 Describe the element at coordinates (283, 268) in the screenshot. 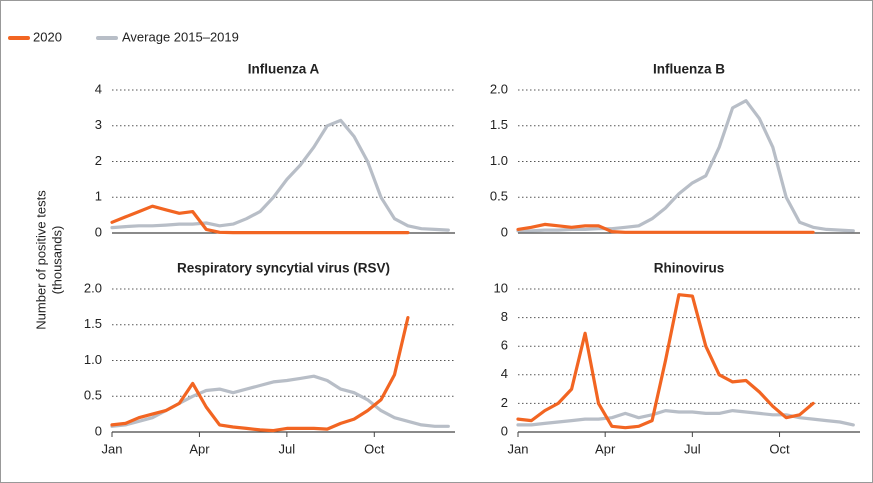

I see `panel-title: Respiratory syncytial virus (RSV)` at that location.